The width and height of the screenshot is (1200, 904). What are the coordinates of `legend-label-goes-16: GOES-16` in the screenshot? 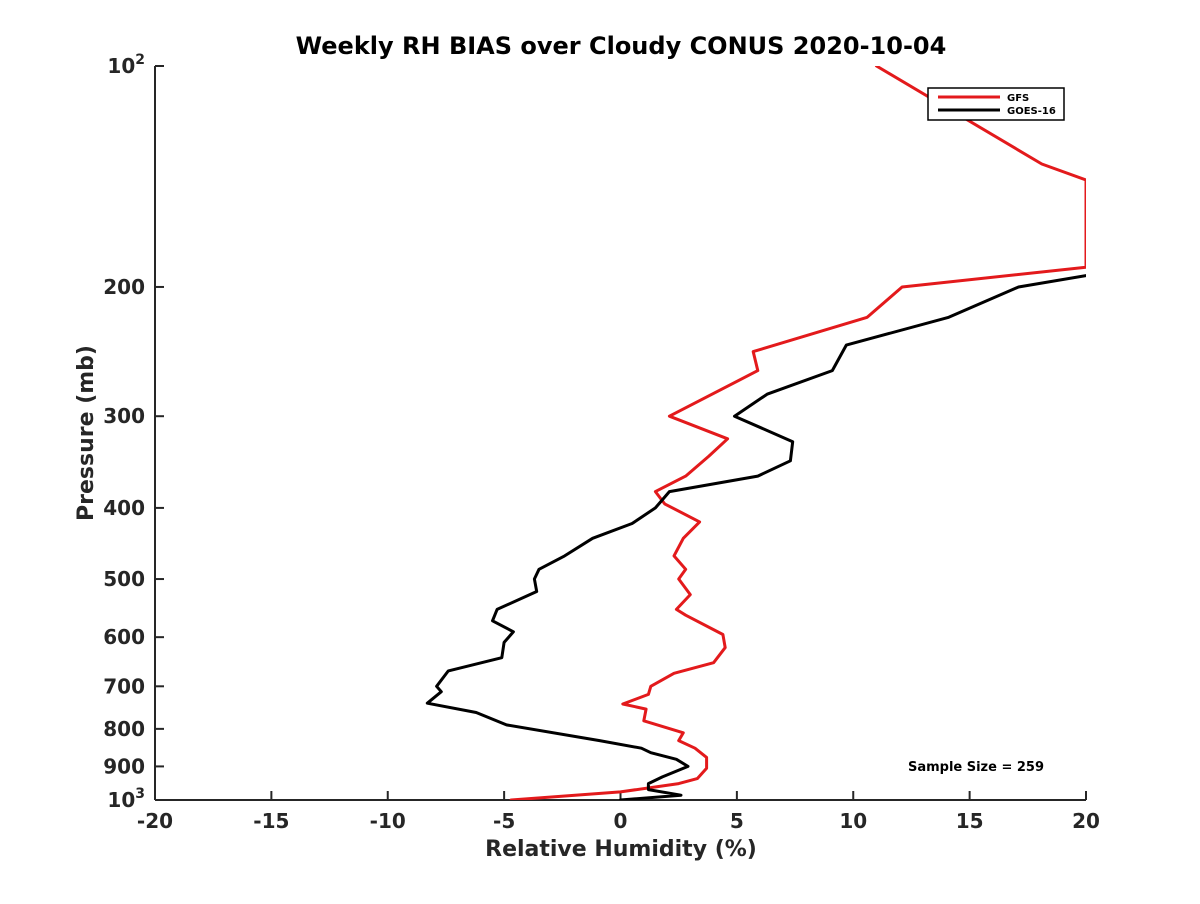 It's located at (1031, 111).